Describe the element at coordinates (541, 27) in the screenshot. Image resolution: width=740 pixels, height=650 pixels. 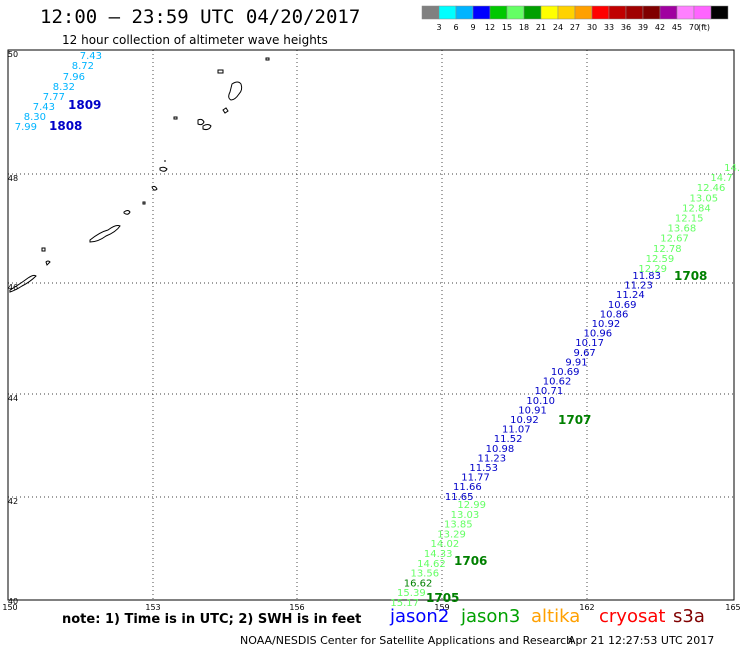
I see `legend-label: 21` at that location.